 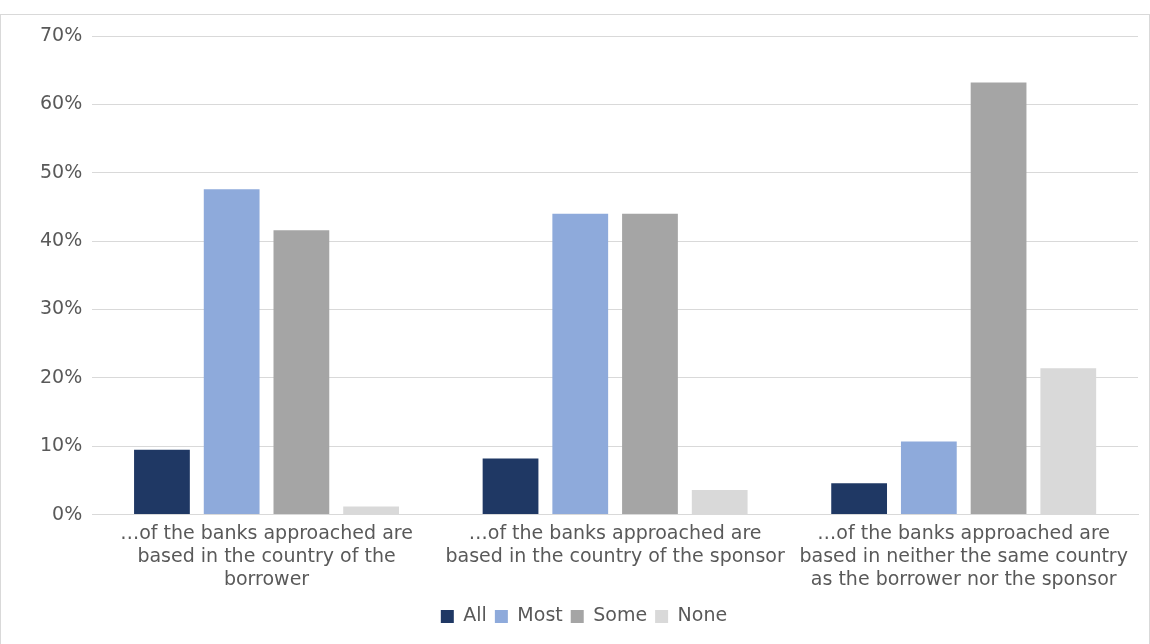 I want to click on y-tick-label: 20%, so click(x=61, y=375).